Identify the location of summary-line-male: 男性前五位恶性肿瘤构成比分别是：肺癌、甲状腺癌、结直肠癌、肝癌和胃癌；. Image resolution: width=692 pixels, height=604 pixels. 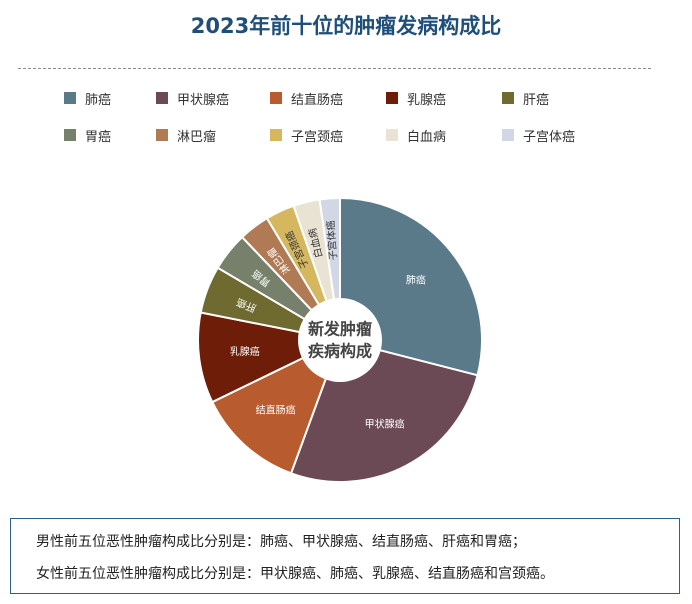
(281, 542).